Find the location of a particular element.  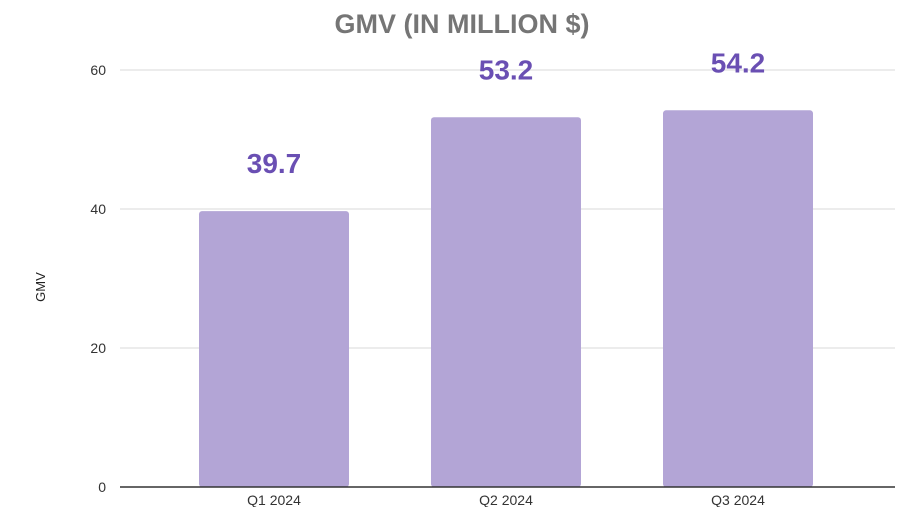

data-label: 39.7 is located at coordinates (274, 163).